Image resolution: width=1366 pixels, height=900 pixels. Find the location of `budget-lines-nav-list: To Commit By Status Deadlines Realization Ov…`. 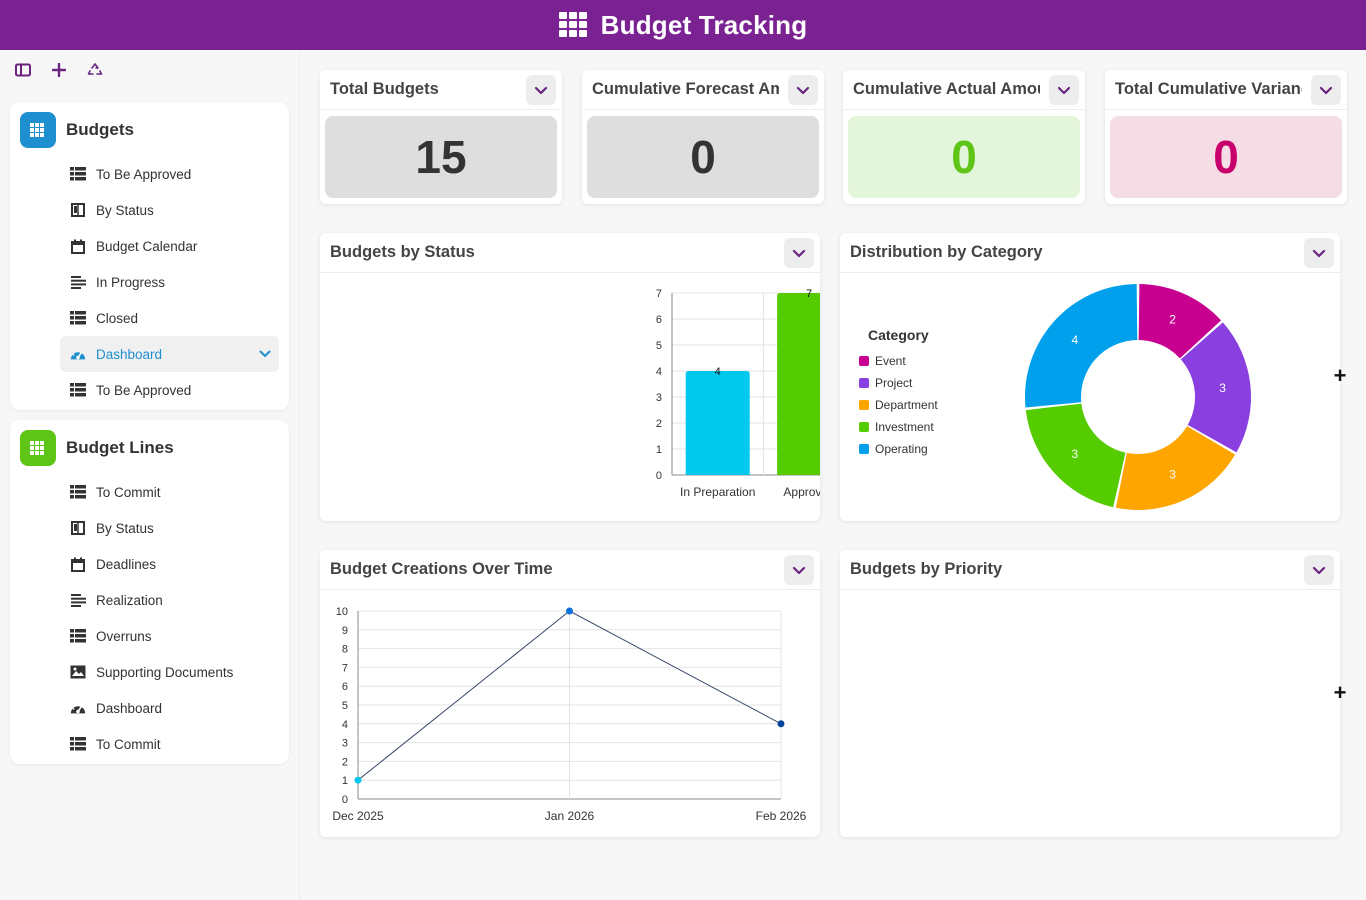

budget-lines-nav-list: To Commit By Status Deadlines Realization Ov… is located at coordinates (149, 618).